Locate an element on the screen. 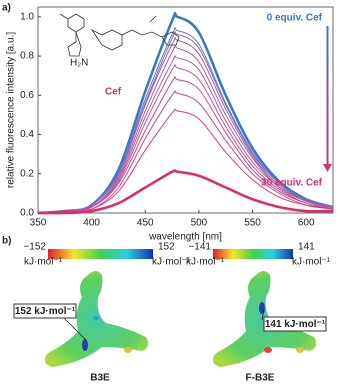 The height and width of the screenshot is (391, 340). x-tick-label: 550 is located at coordinates (252, 223).